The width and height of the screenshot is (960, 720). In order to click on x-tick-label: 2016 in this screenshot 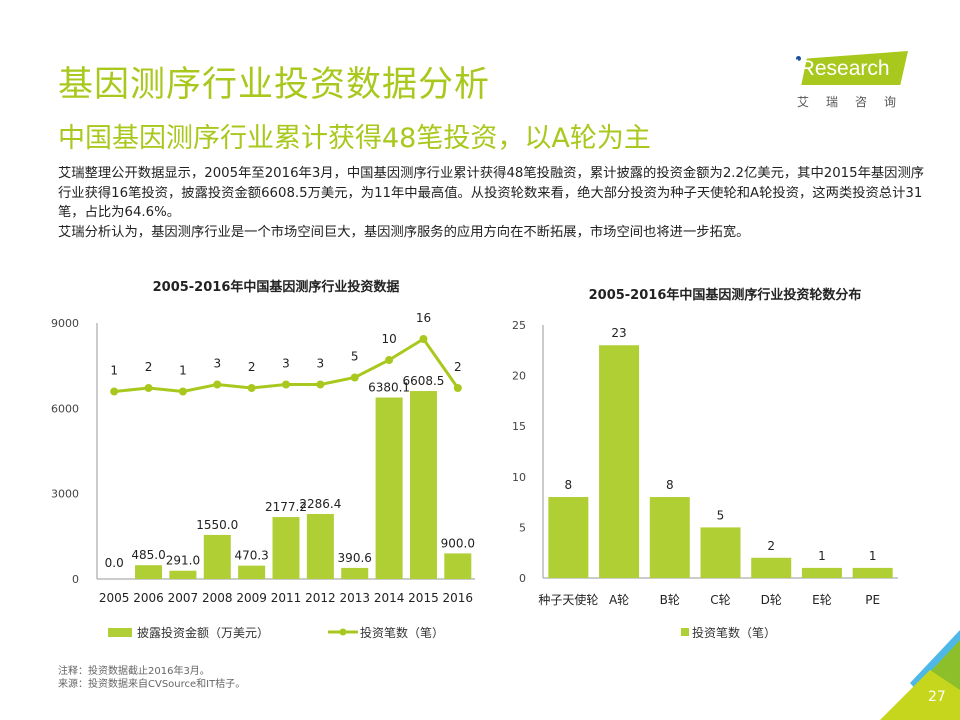, I will do `click(458, 598)`.